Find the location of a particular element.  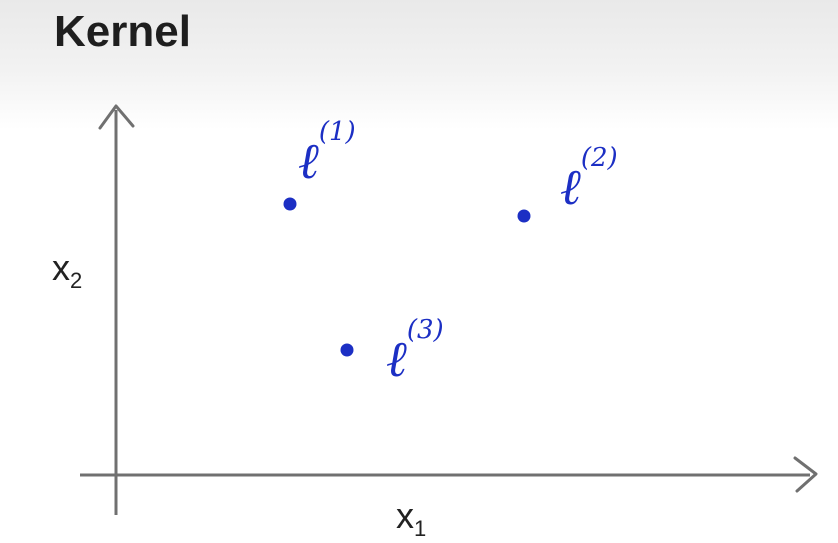

slide-title: Kernel is located at coordinates (122, 31).